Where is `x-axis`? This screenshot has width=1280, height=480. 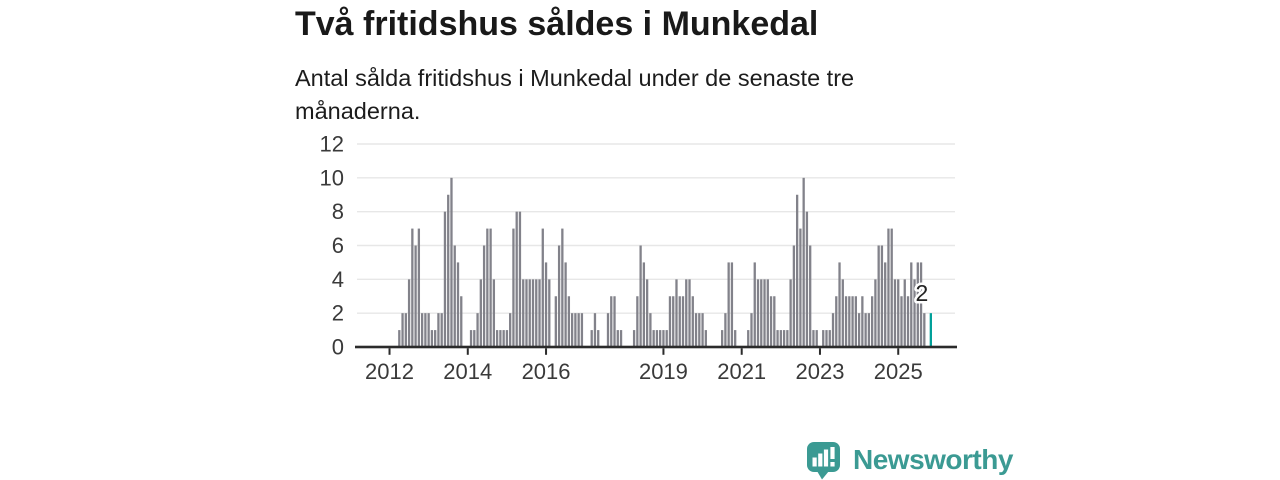 x-axis is located at coordinates (656, 347).